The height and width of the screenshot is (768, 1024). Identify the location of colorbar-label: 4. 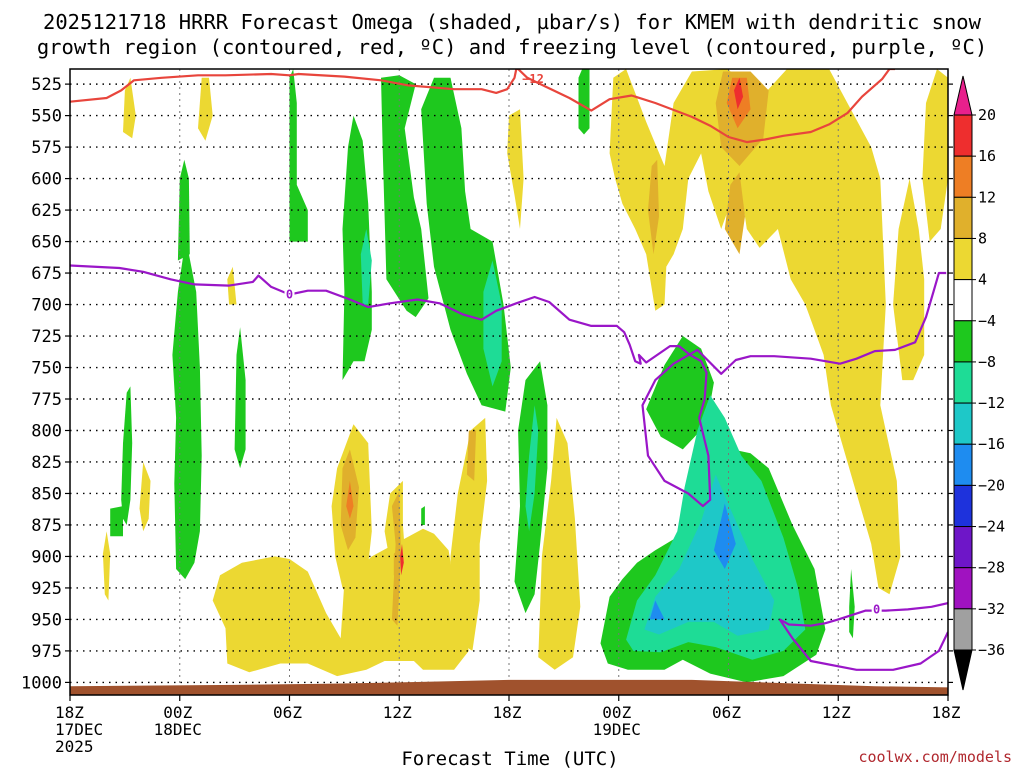
(982, 280).